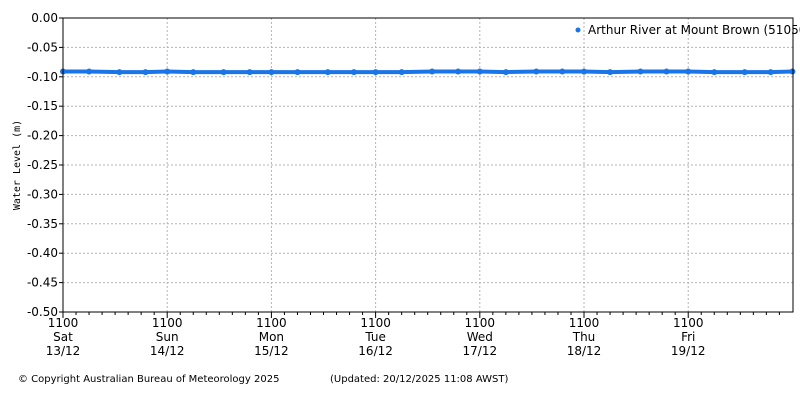 The height and width of the screenshot is (400, 800). I want to click on x-tick-label: Mon, so click(271, 337).